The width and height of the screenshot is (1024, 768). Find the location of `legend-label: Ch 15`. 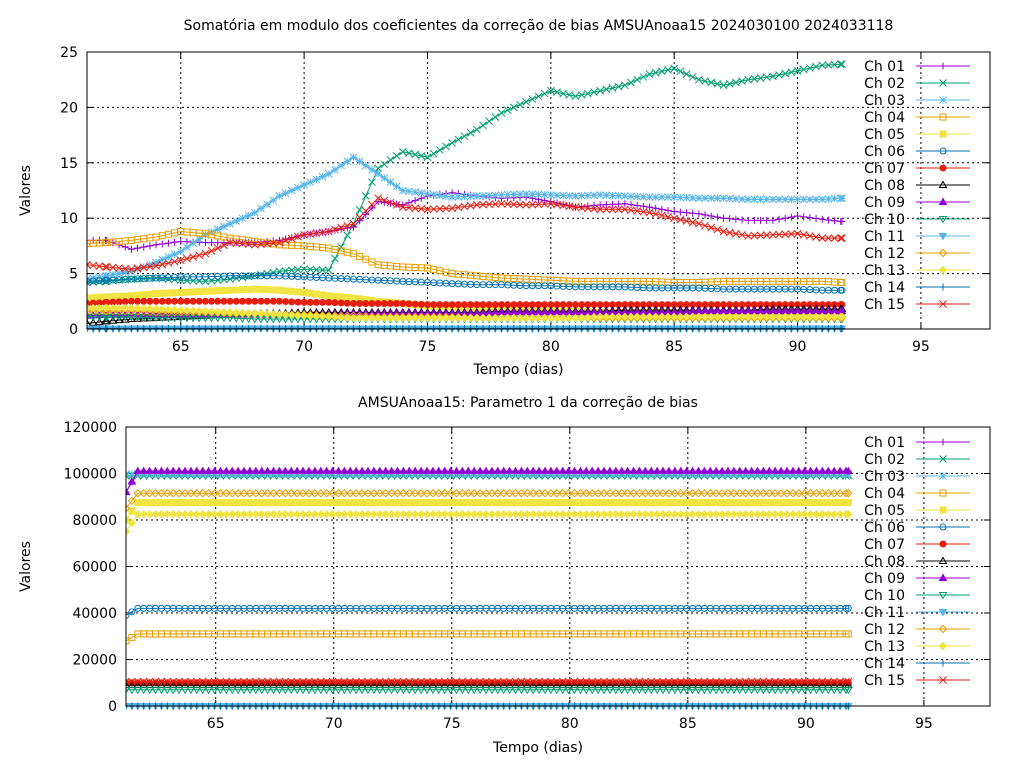

legend-label: Ch 15 is located at coordinates (884, 305).